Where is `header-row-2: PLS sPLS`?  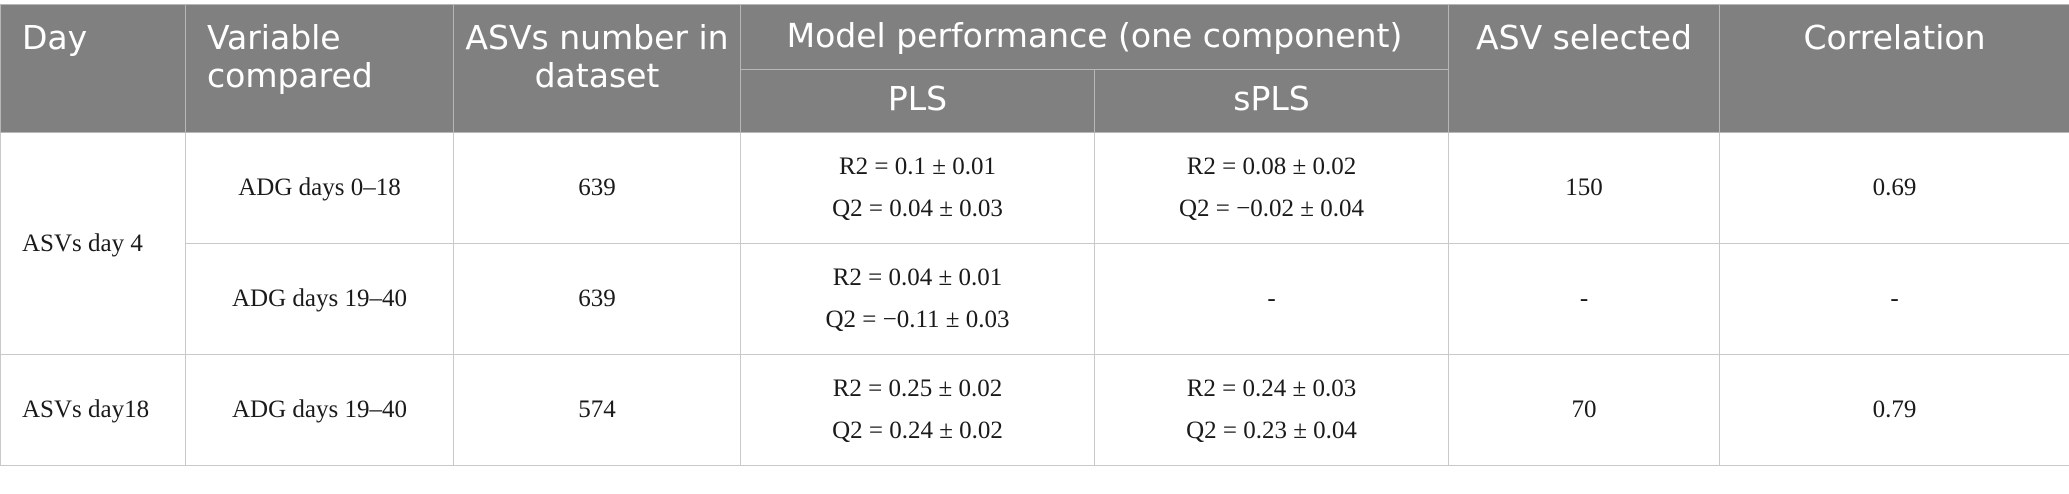 header-row-2: PLS sPLS is located at coordinates (1035, 101).